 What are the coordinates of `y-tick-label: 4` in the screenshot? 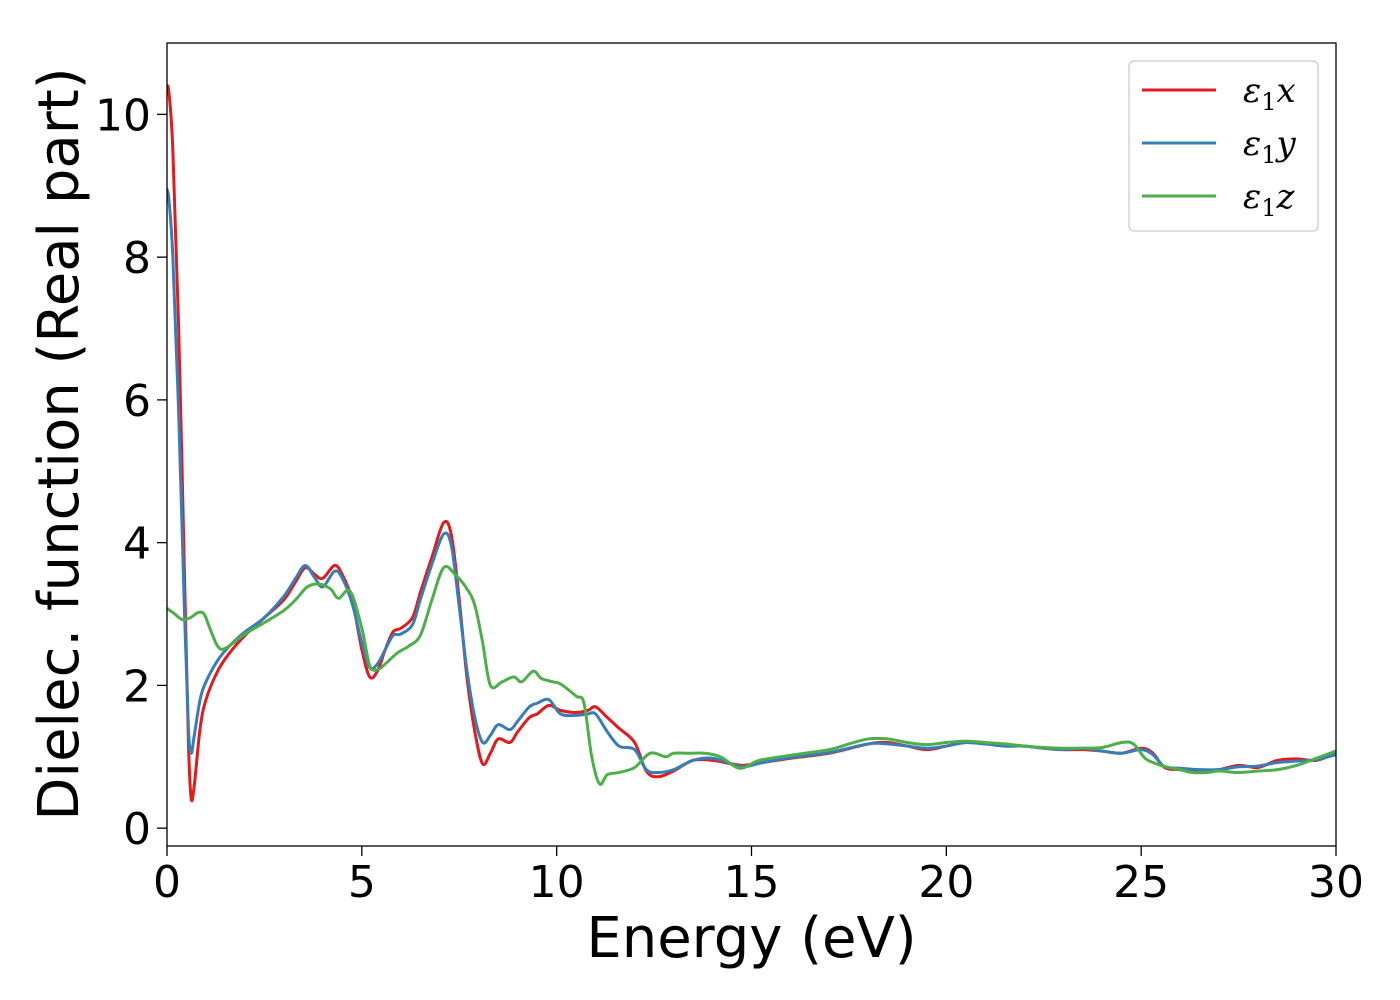 It's located at (137, 544).